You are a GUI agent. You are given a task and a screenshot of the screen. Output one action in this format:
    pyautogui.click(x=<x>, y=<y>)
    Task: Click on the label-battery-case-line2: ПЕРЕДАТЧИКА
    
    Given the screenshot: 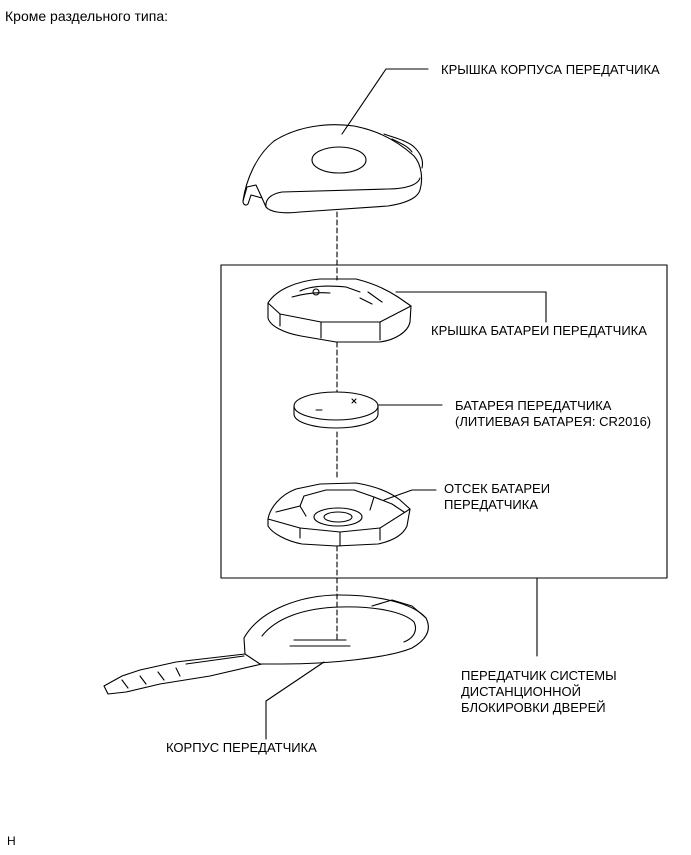 What is the action you would take?
    pyautogui.click(x=491, y=504)
    